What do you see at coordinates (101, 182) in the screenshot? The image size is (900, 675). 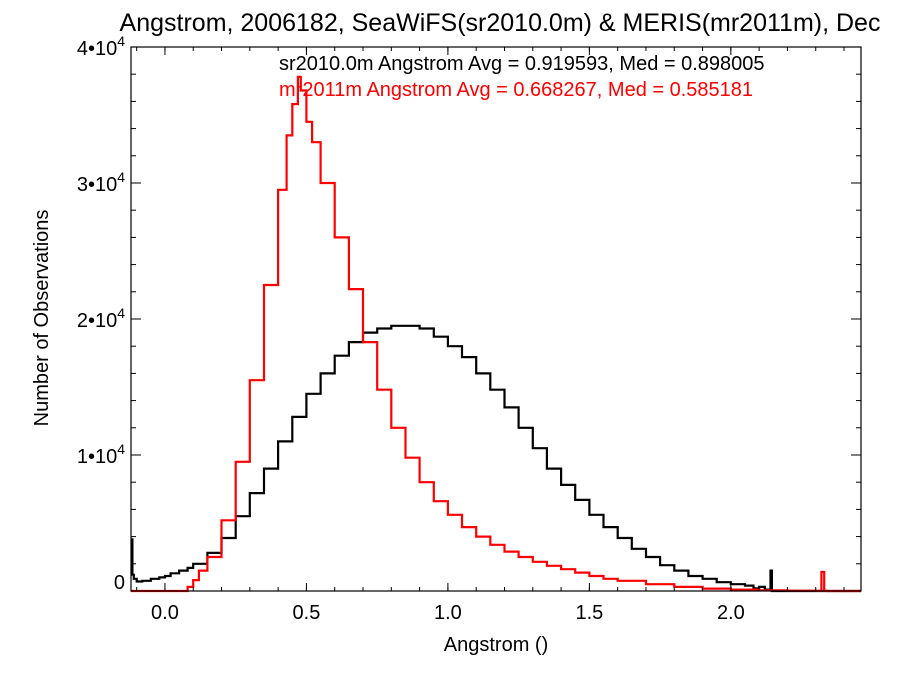 I see `y-tick-label: 3•104` at bounding box center [101, 182].